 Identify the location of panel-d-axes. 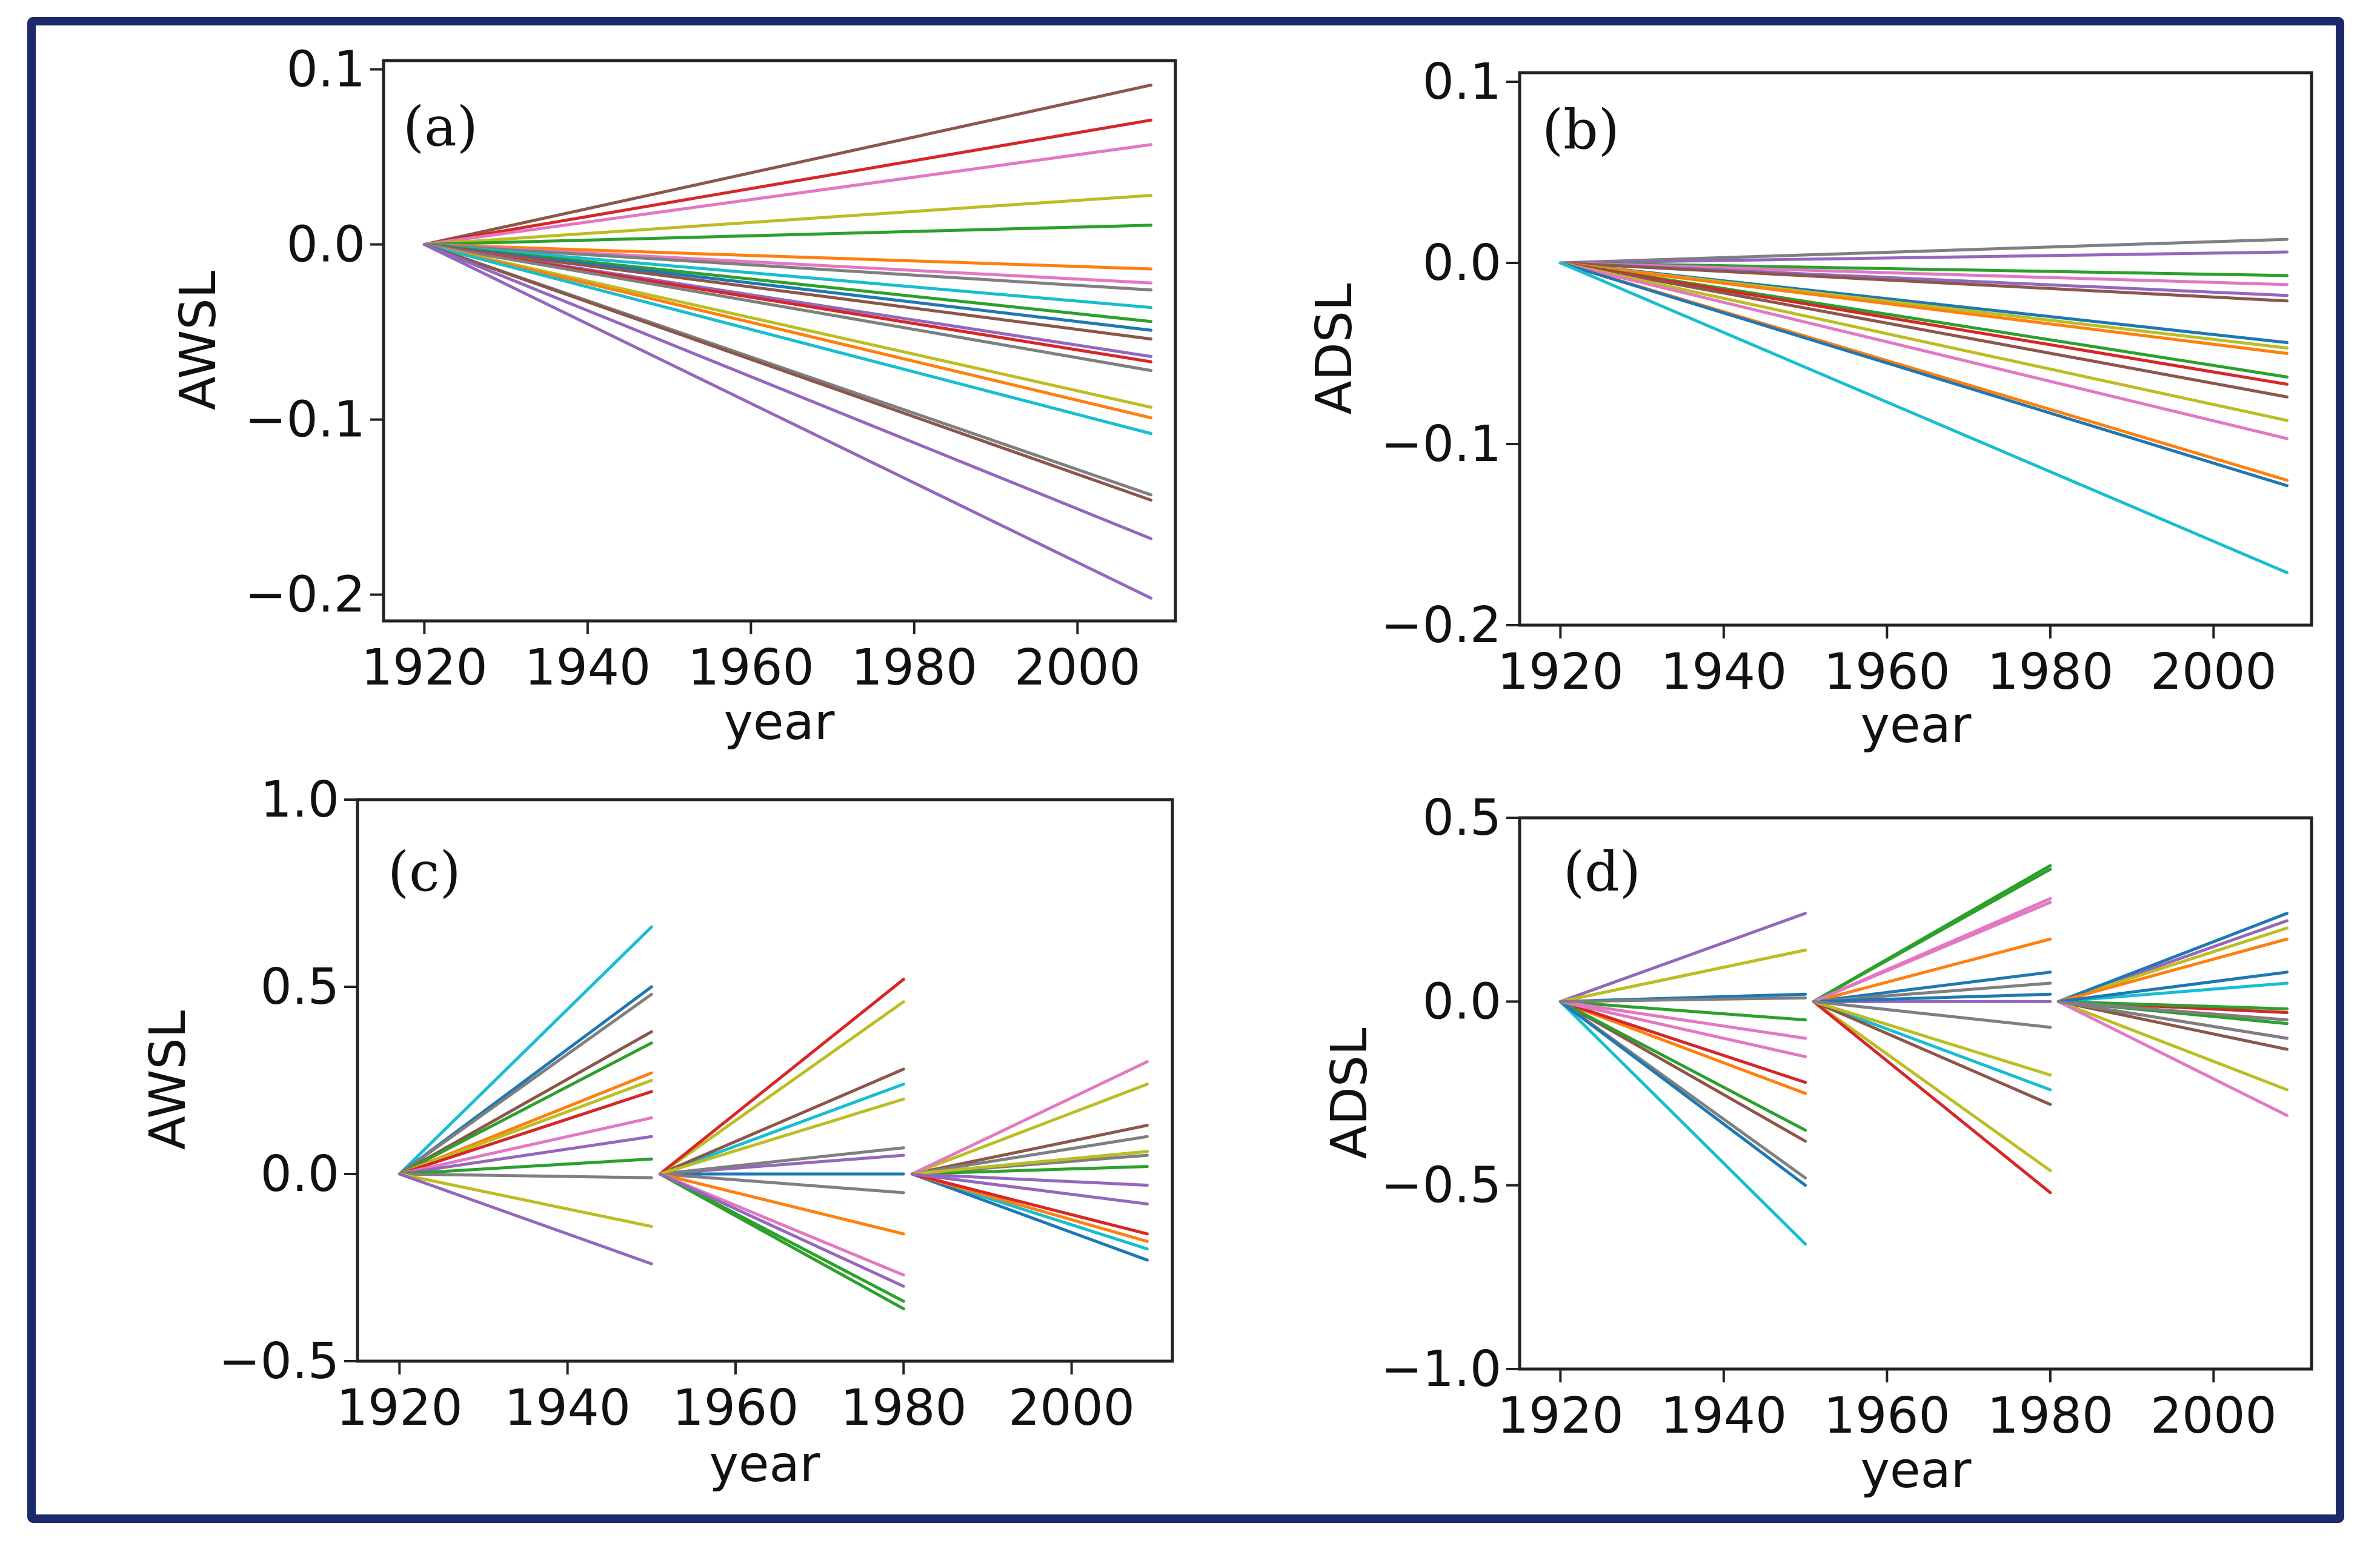
(1915, 1093).